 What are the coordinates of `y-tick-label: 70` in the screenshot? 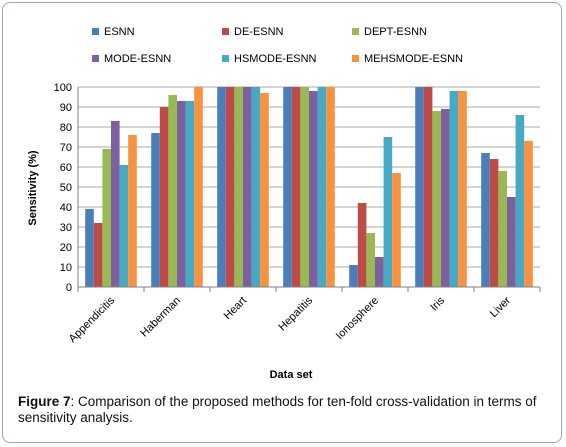 It's located at (66, 148).